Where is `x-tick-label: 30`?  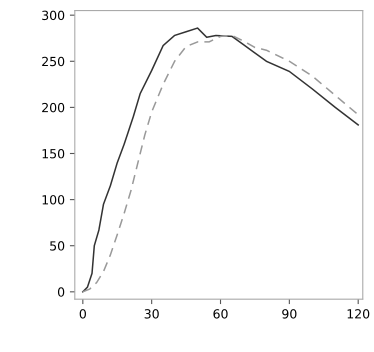 x-tick-label: 30 is located at coordinates (151, 314).